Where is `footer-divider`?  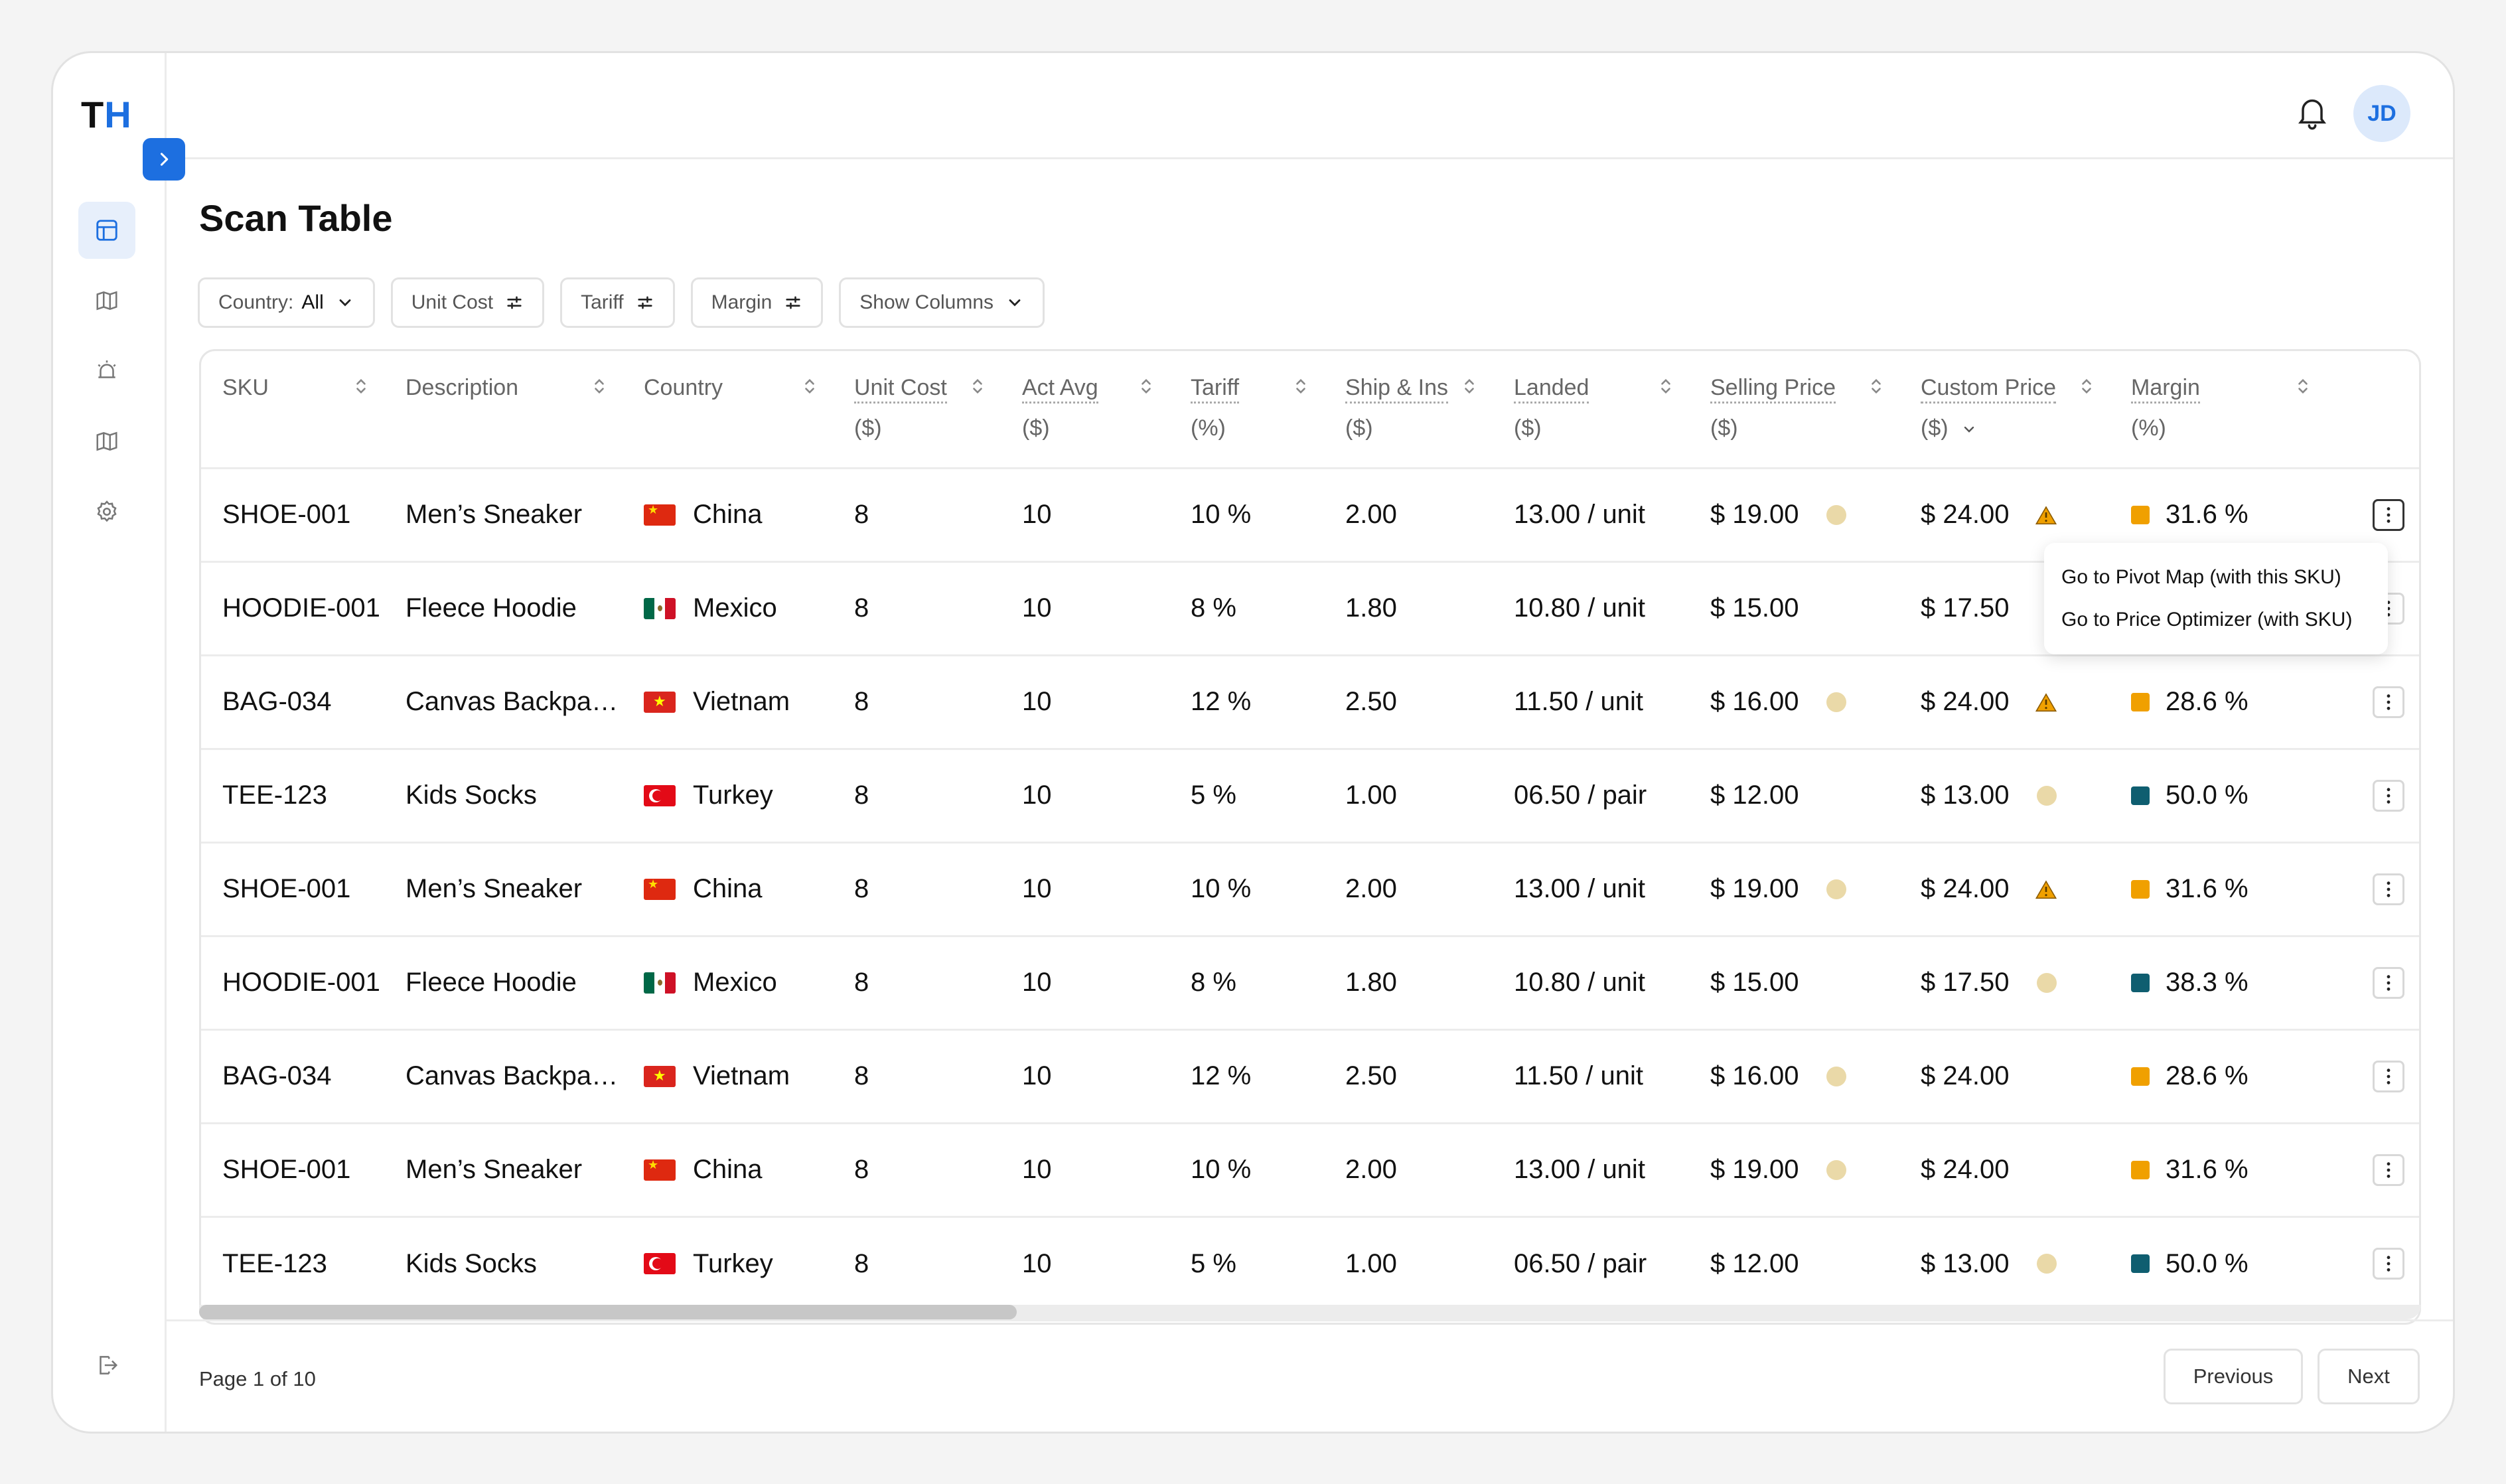
footer-divider is located at coordinates (1310, 1320).